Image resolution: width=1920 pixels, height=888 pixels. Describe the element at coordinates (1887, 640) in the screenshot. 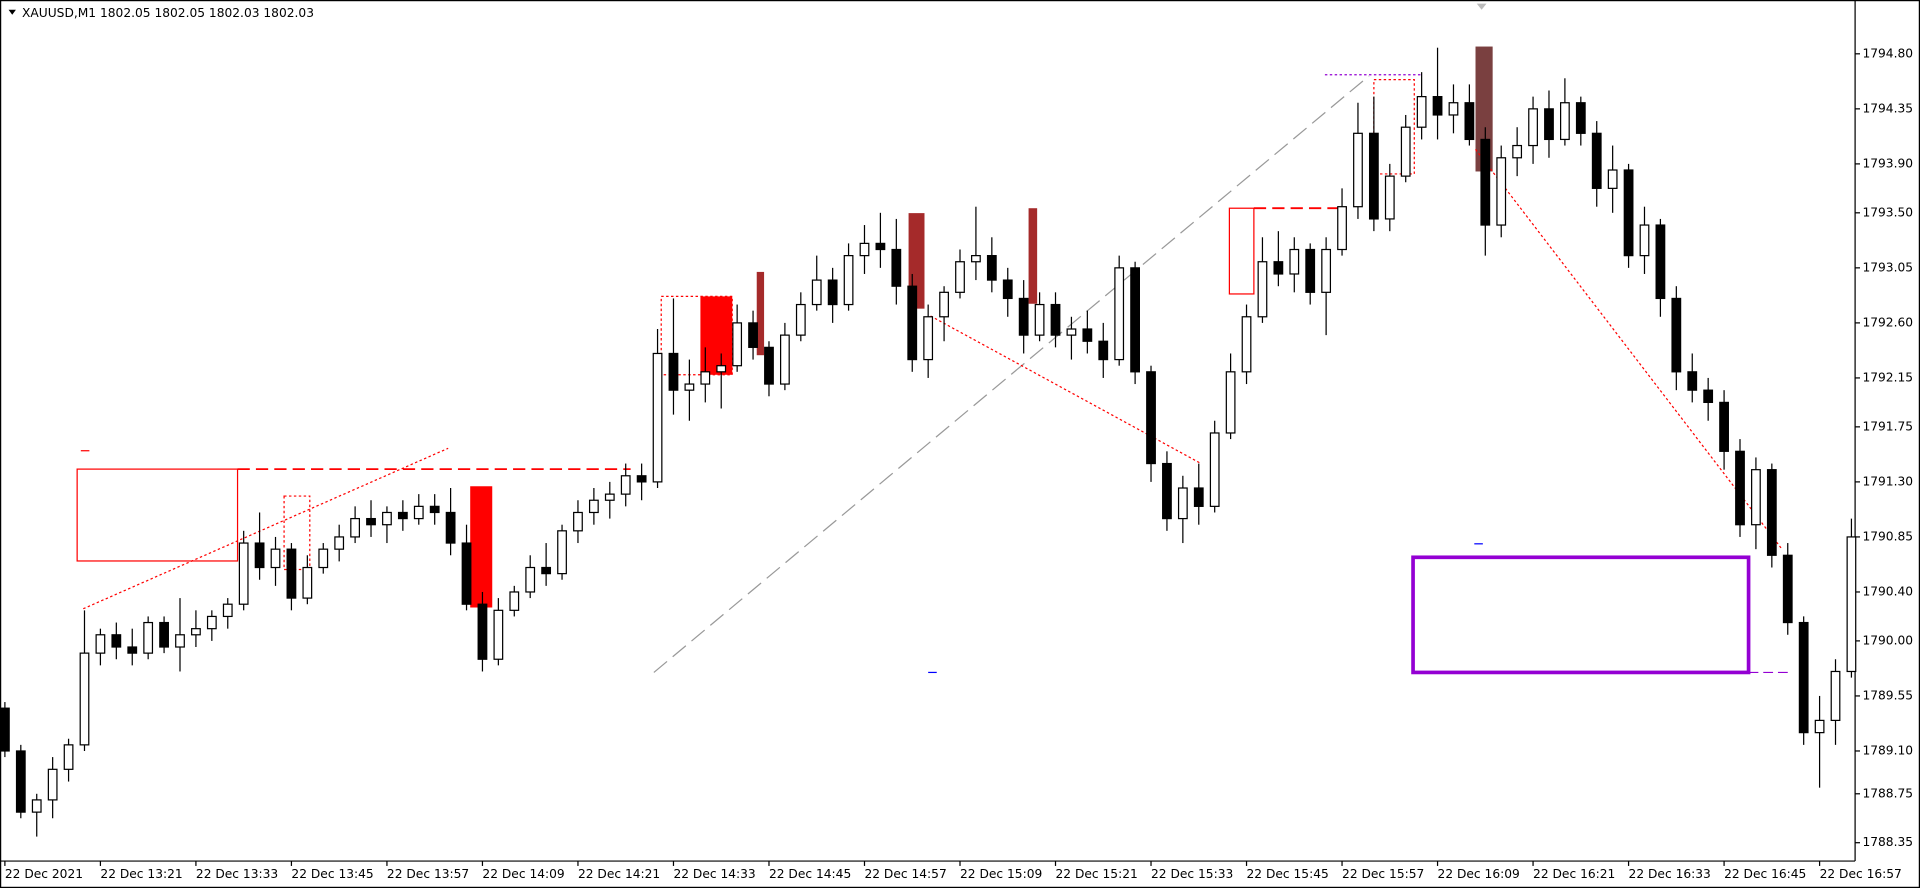

I see `y-tick-label: 1790.00` at that location.